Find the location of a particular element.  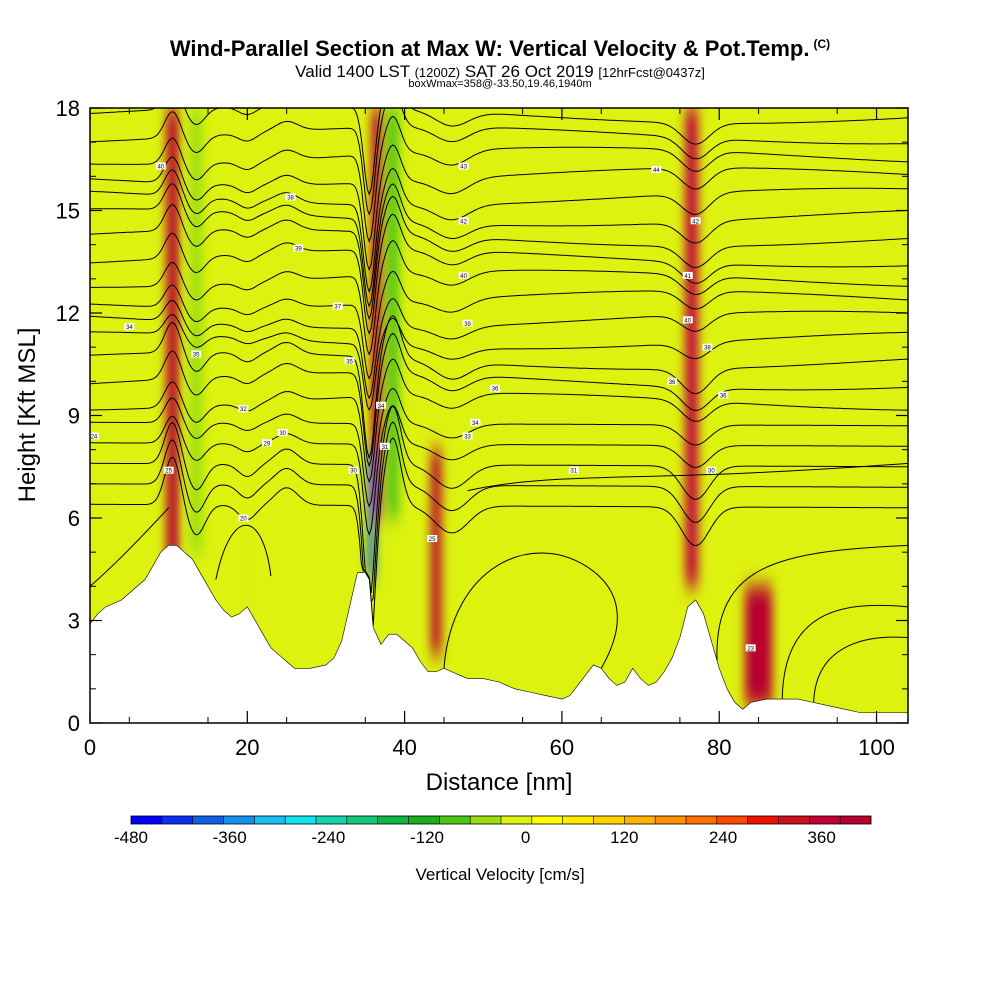

svg-text: 41 is located at coordinates (687, 277).